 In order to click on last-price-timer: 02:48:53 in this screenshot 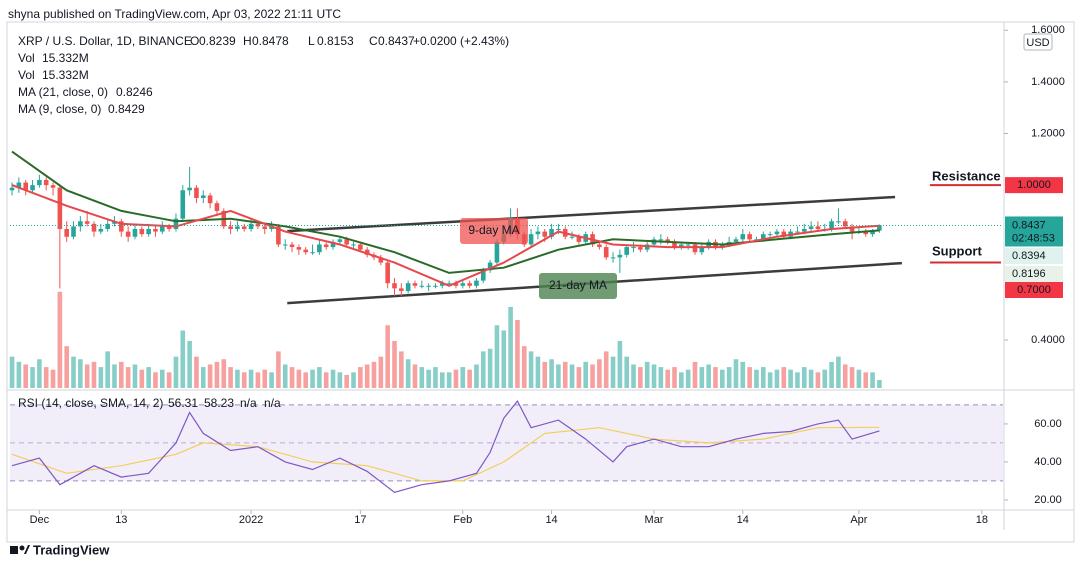, I will do `click(1033, 238)`.